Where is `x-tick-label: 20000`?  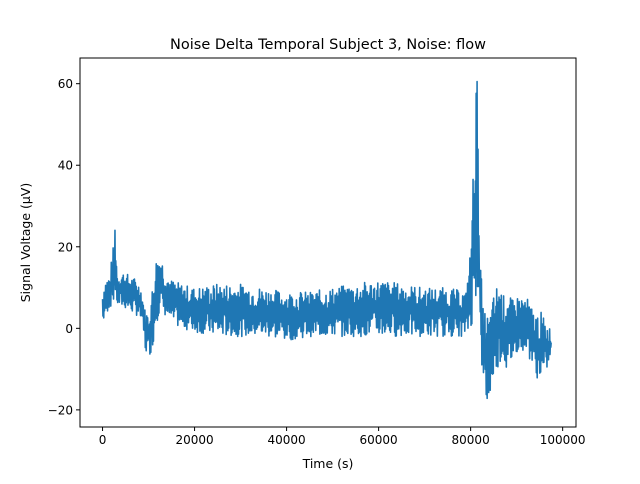
x-tick-label: 20000 is located at coordinates (194, 440).